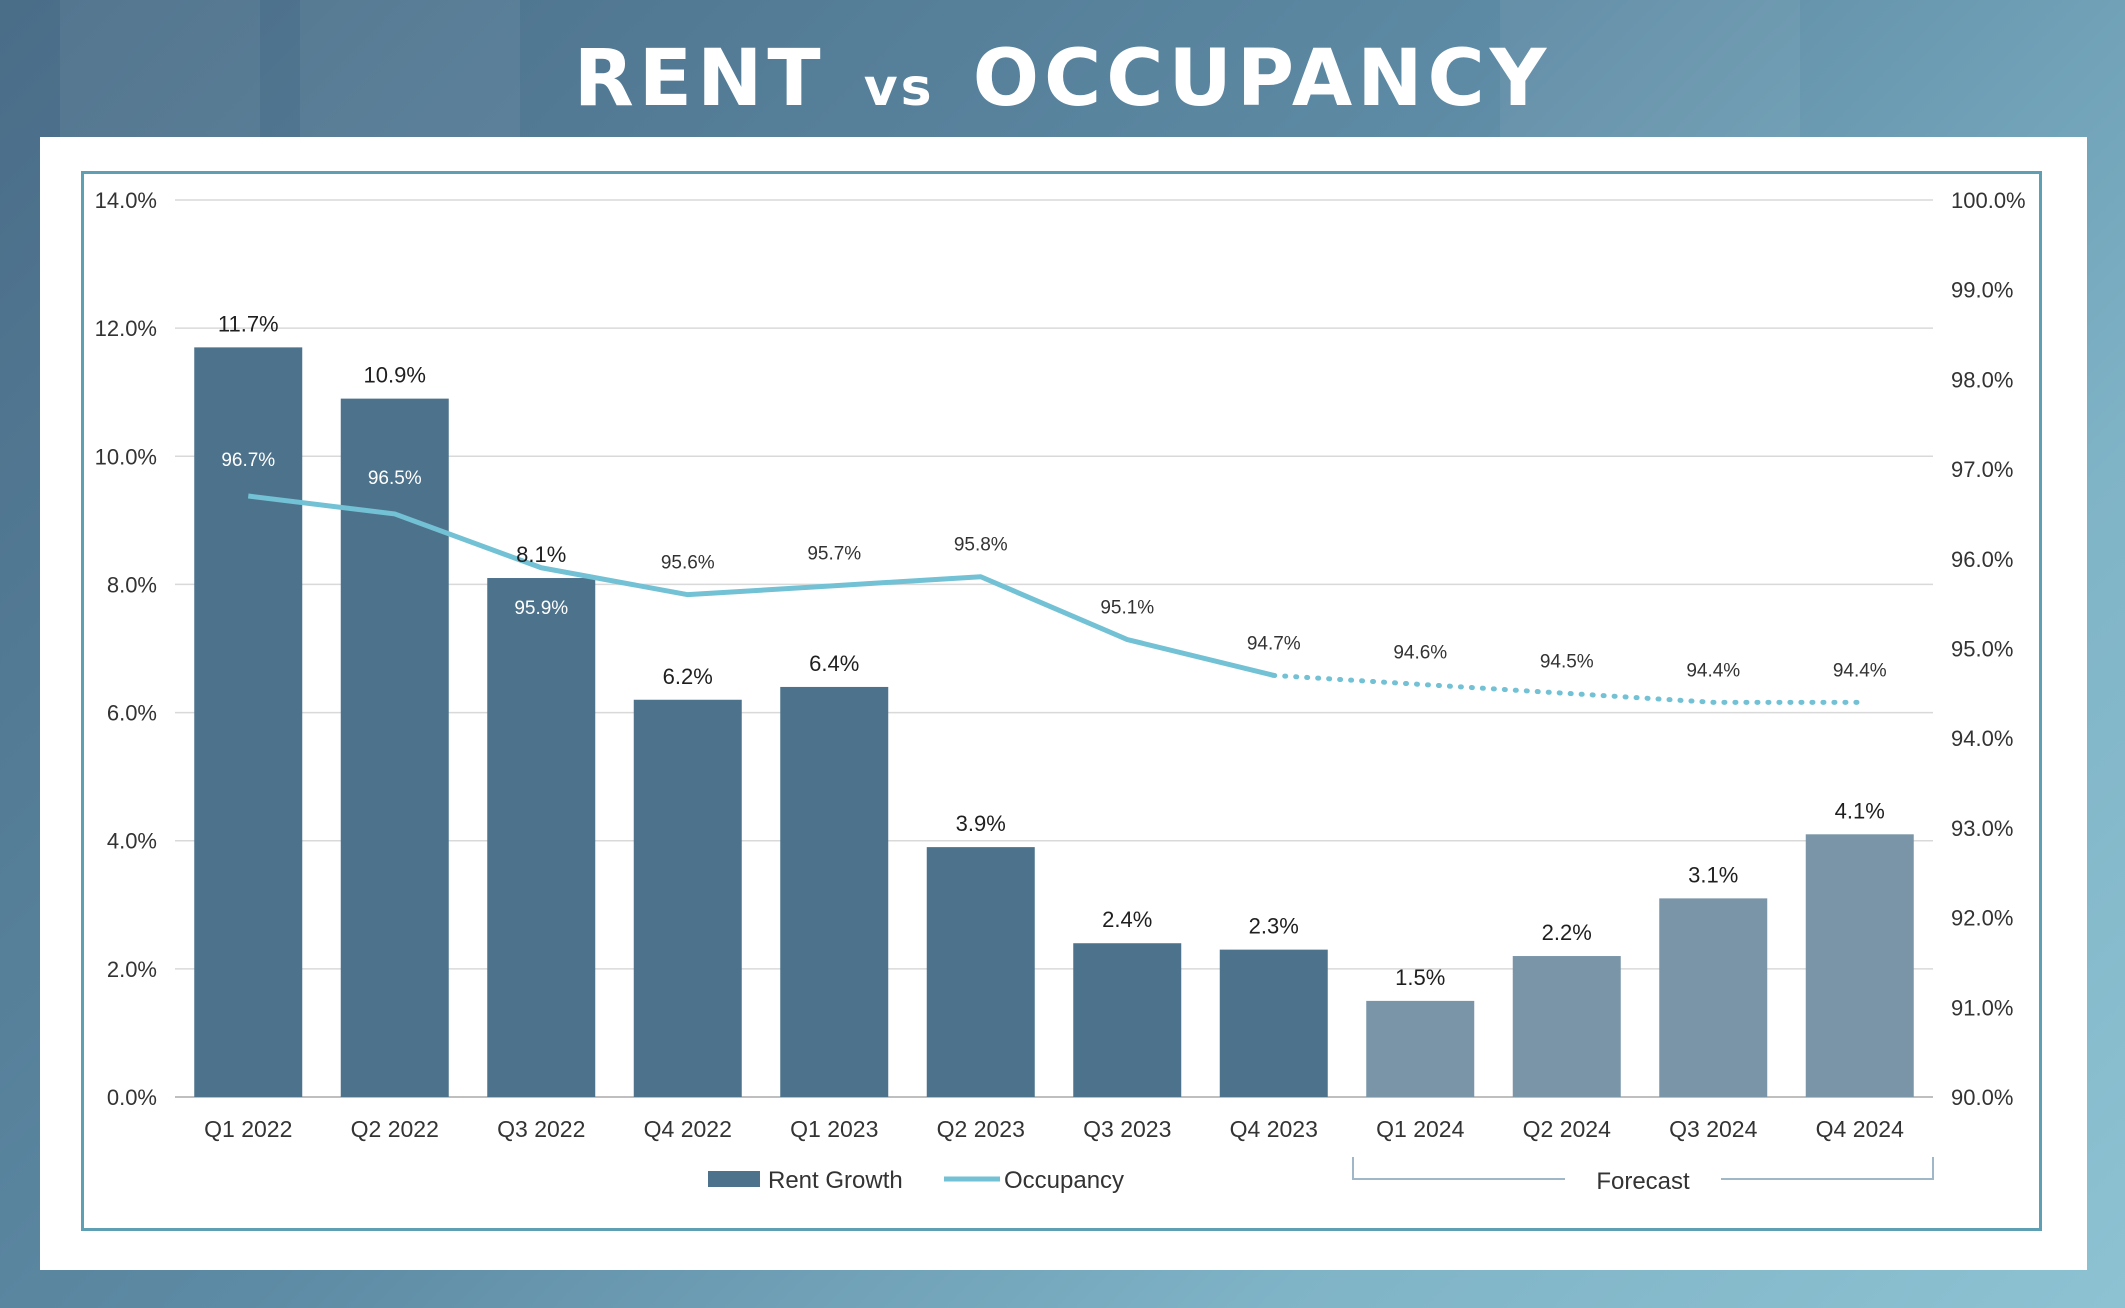 This screenshot has width=2125, height=1308. What do you see at coordinates (541, 608) in the screenshot?
I see `occupancy-label: 95.9%` at bounding box center [541, 608].